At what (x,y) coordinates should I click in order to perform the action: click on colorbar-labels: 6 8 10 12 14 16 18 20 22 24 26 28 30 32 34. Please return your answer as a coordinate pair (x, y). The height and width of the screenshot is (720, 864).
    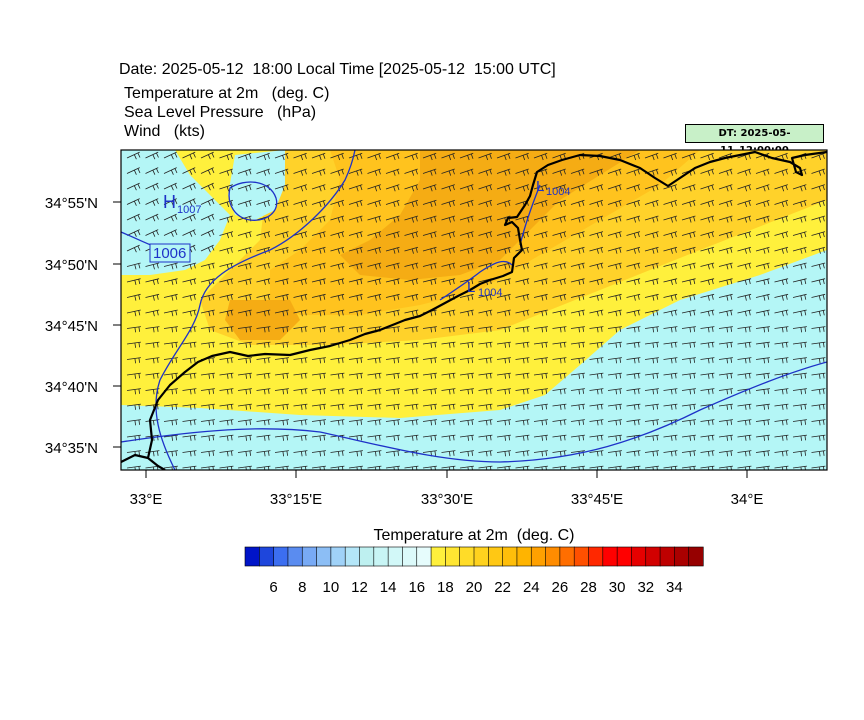
    Looking at the image, I should click on (475, 587).